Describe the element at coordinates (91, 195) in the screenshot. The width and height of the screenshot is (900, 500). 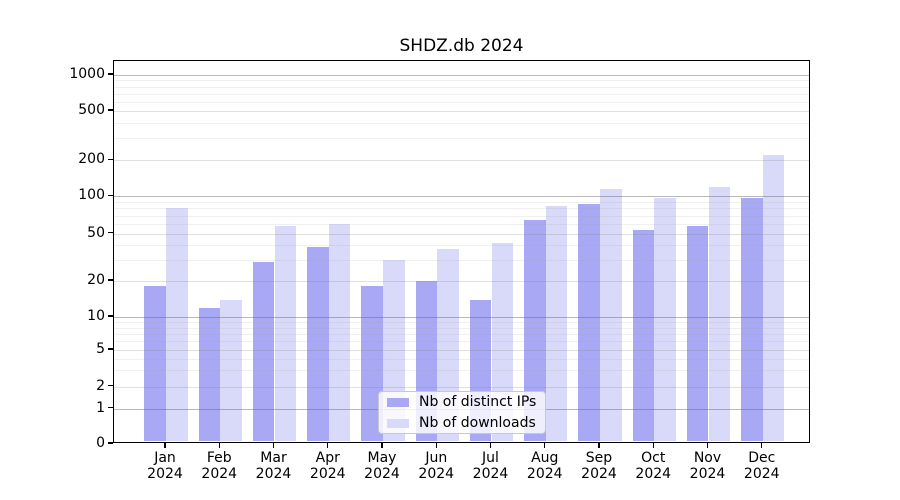
I see `y-tick-label-100: 100` at that location.